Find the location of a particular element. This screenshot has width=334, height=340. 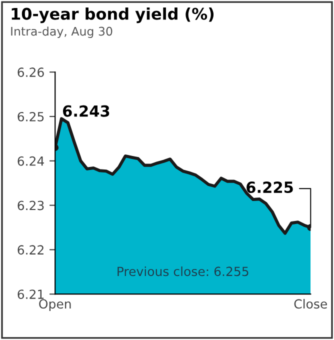

y-tick-label: 6.24 is located at coordinates (31, 161).